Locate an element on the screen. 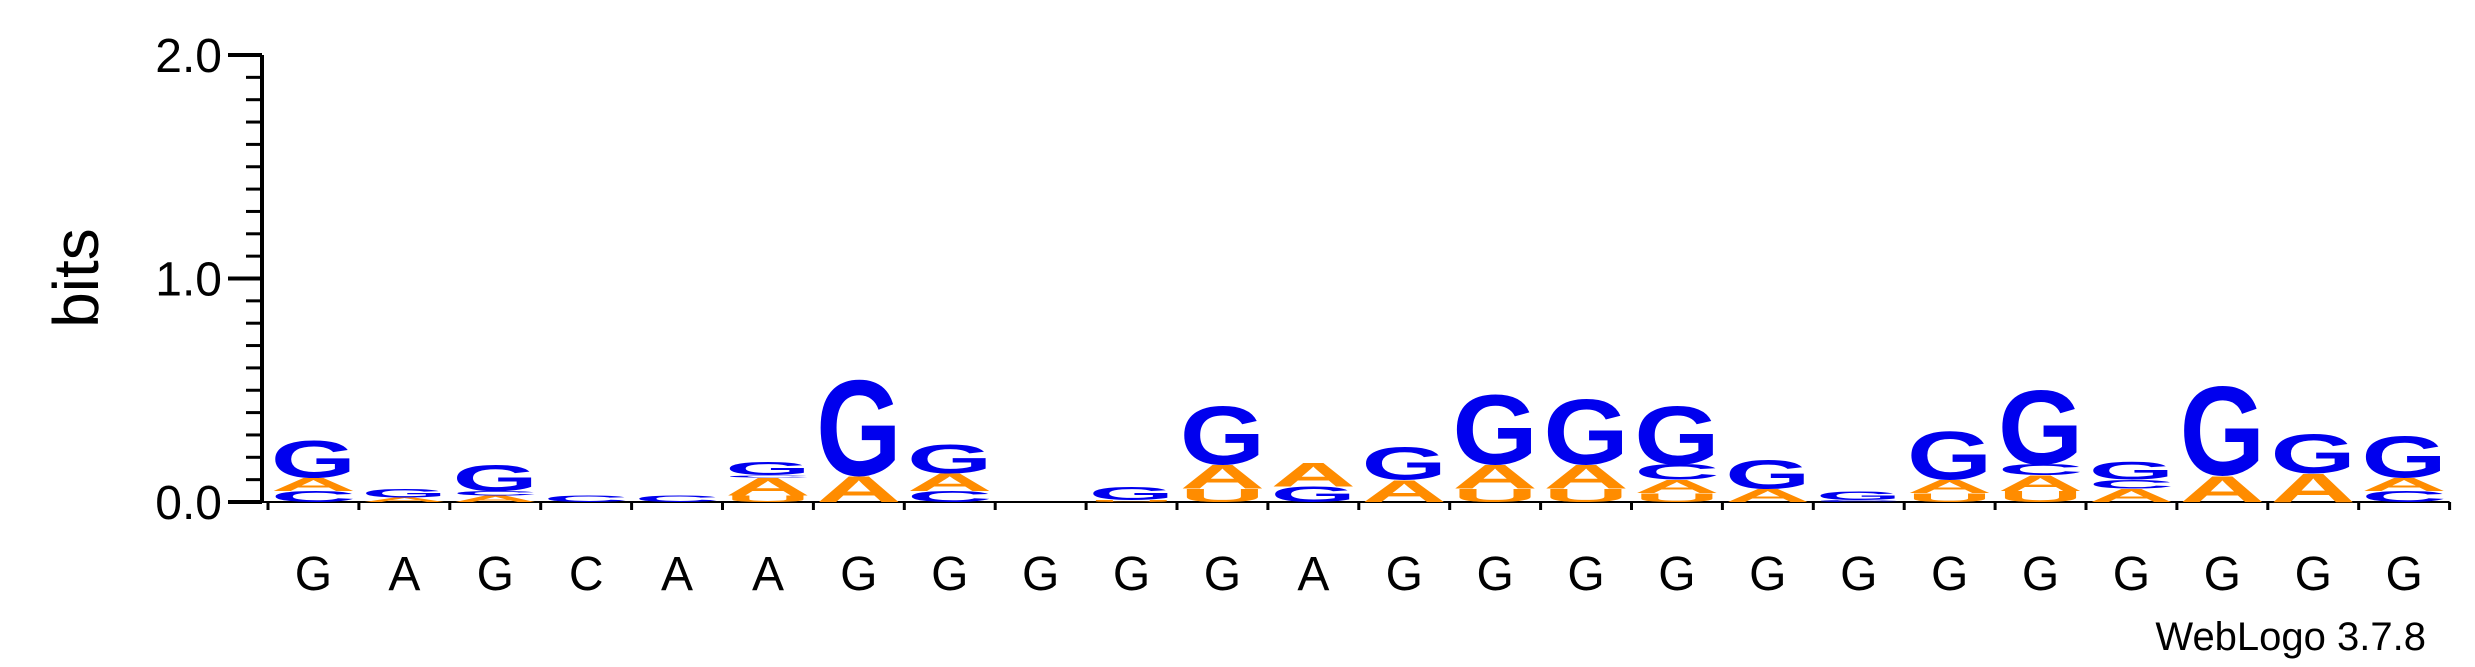  weblogo-credit: WebLogo 3.7.8 is located at coordinates (2290, 637).